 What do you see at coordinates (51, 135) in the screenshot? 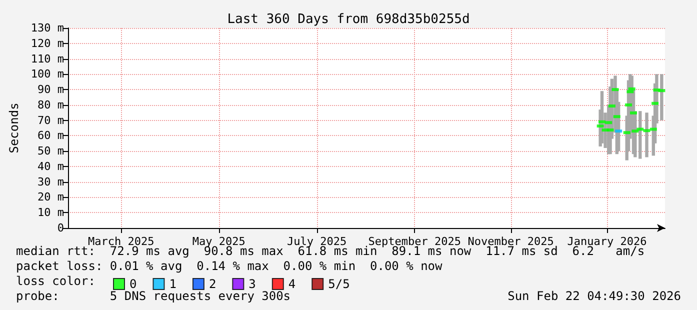
I see `y-tick-label: 60 m` at bounding box center [51, 135].